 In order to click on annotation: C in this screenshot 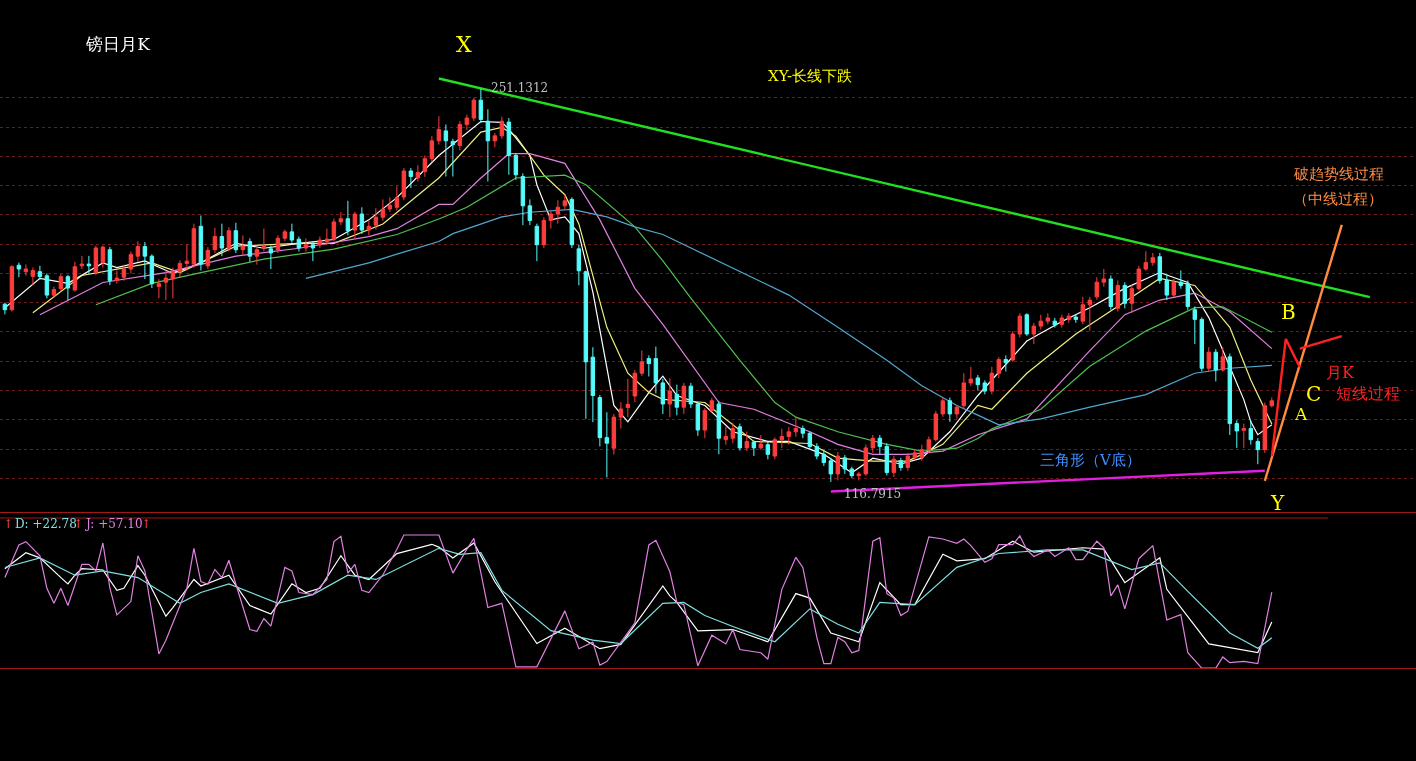, I will do `click(1314, 394)`.